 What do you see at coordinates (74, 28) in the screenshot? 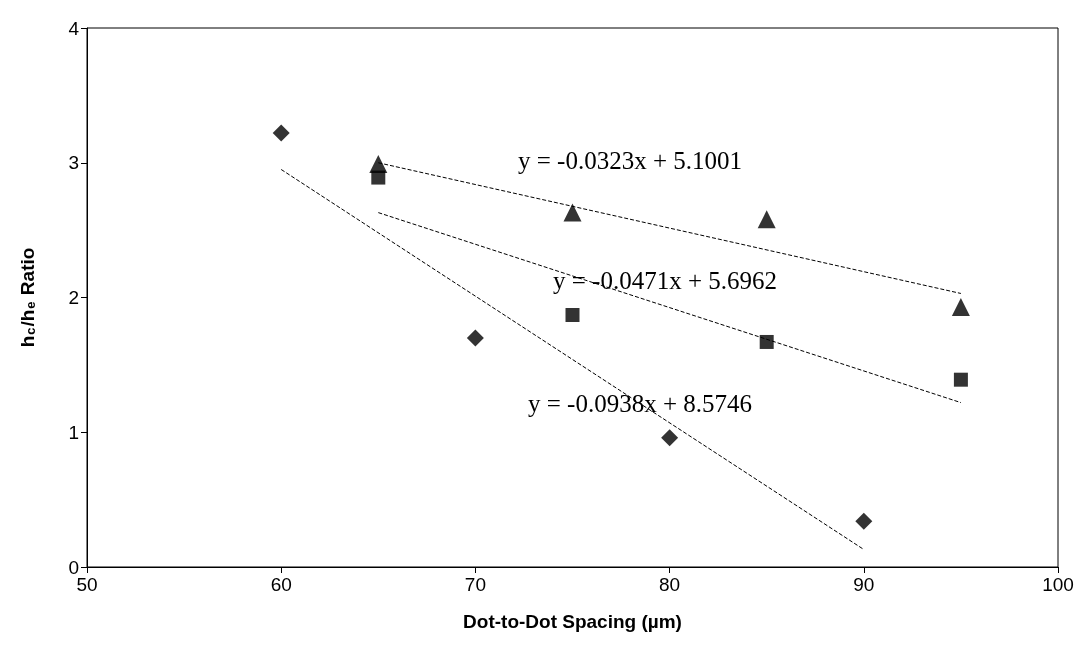
I see `y-tick-label: 4` at bounding box center [74, 28].